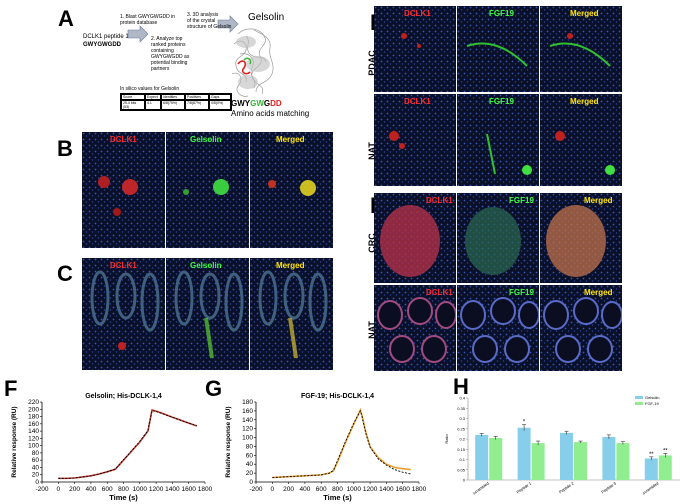 The image size is (685, 504). I want to click on chart-title: Gelsolin; His-DCLK-1,4, so click(123, 396).